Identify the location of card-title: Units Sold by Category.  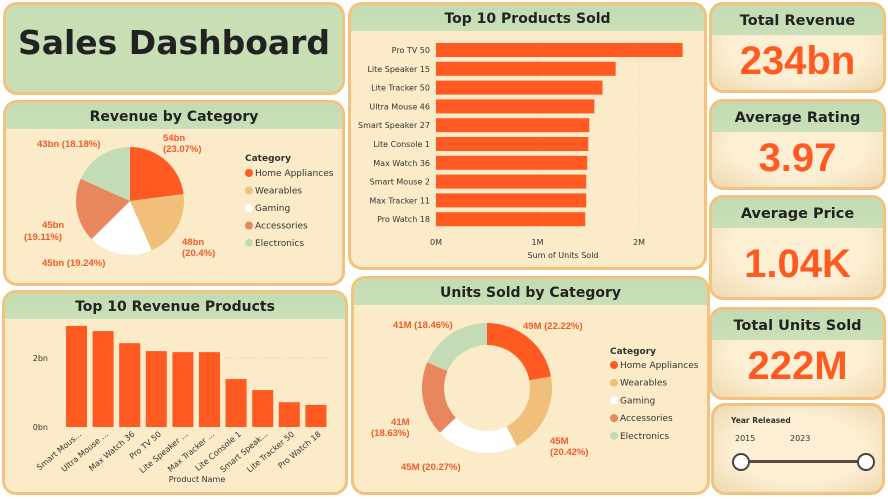
(530, 292).